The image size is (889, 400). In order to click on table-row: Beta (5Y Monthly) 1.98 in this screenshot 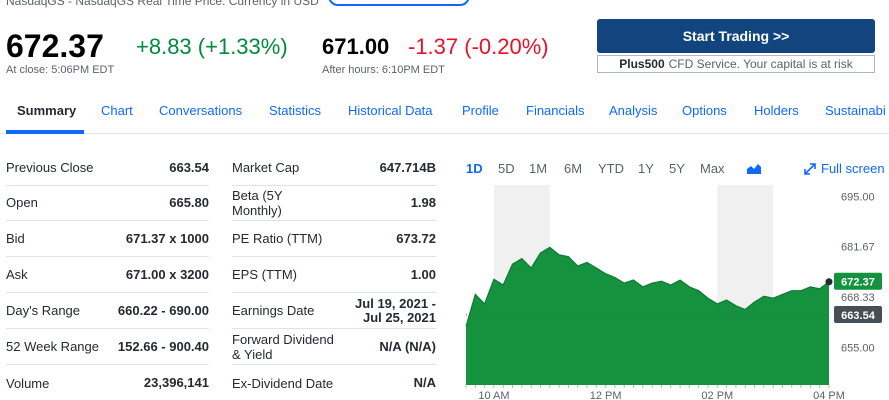, I will do `click(334, 203)`.